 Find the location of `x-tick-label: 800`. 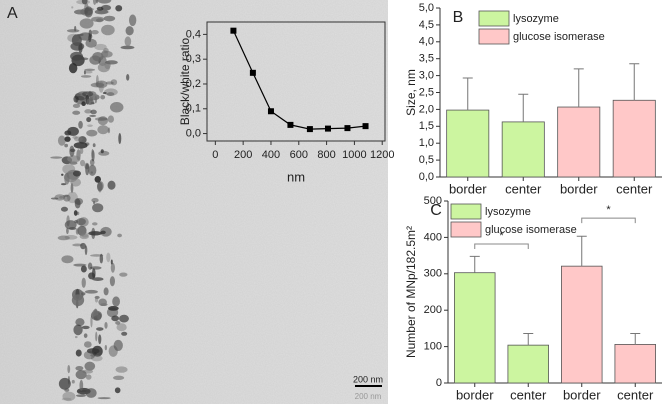

x-tick-label: 800 is located at coordinates (326, 155).